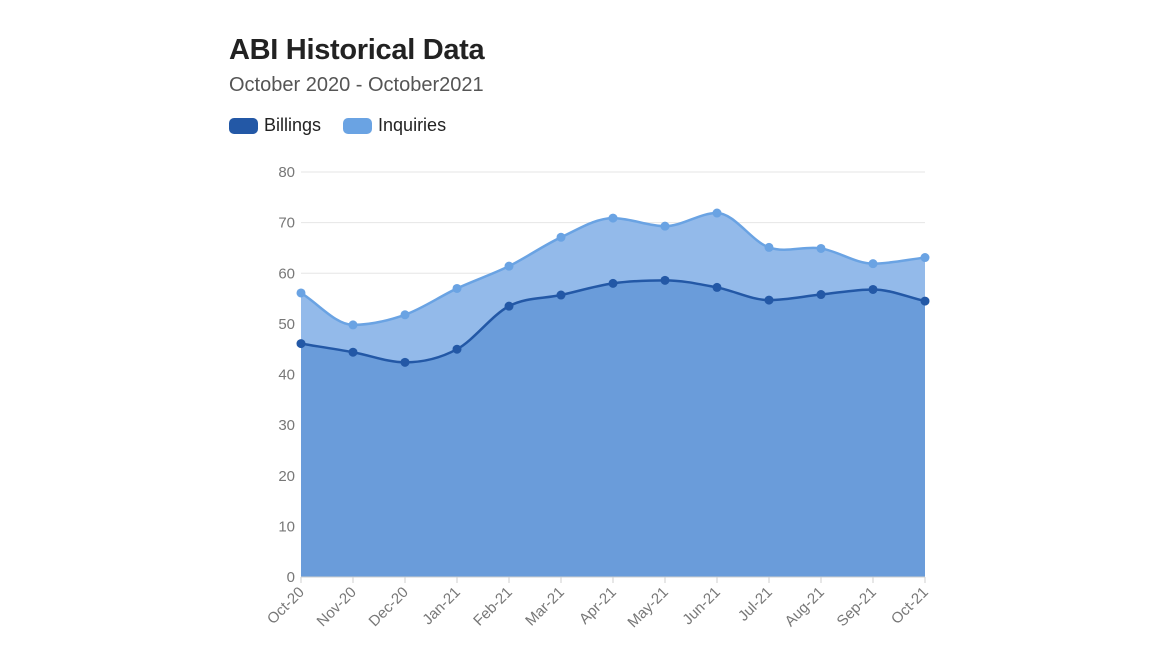 The width and height of the screenshot is (1170, 658). I want to click on y-tick-label: 10, so click(286, 526).